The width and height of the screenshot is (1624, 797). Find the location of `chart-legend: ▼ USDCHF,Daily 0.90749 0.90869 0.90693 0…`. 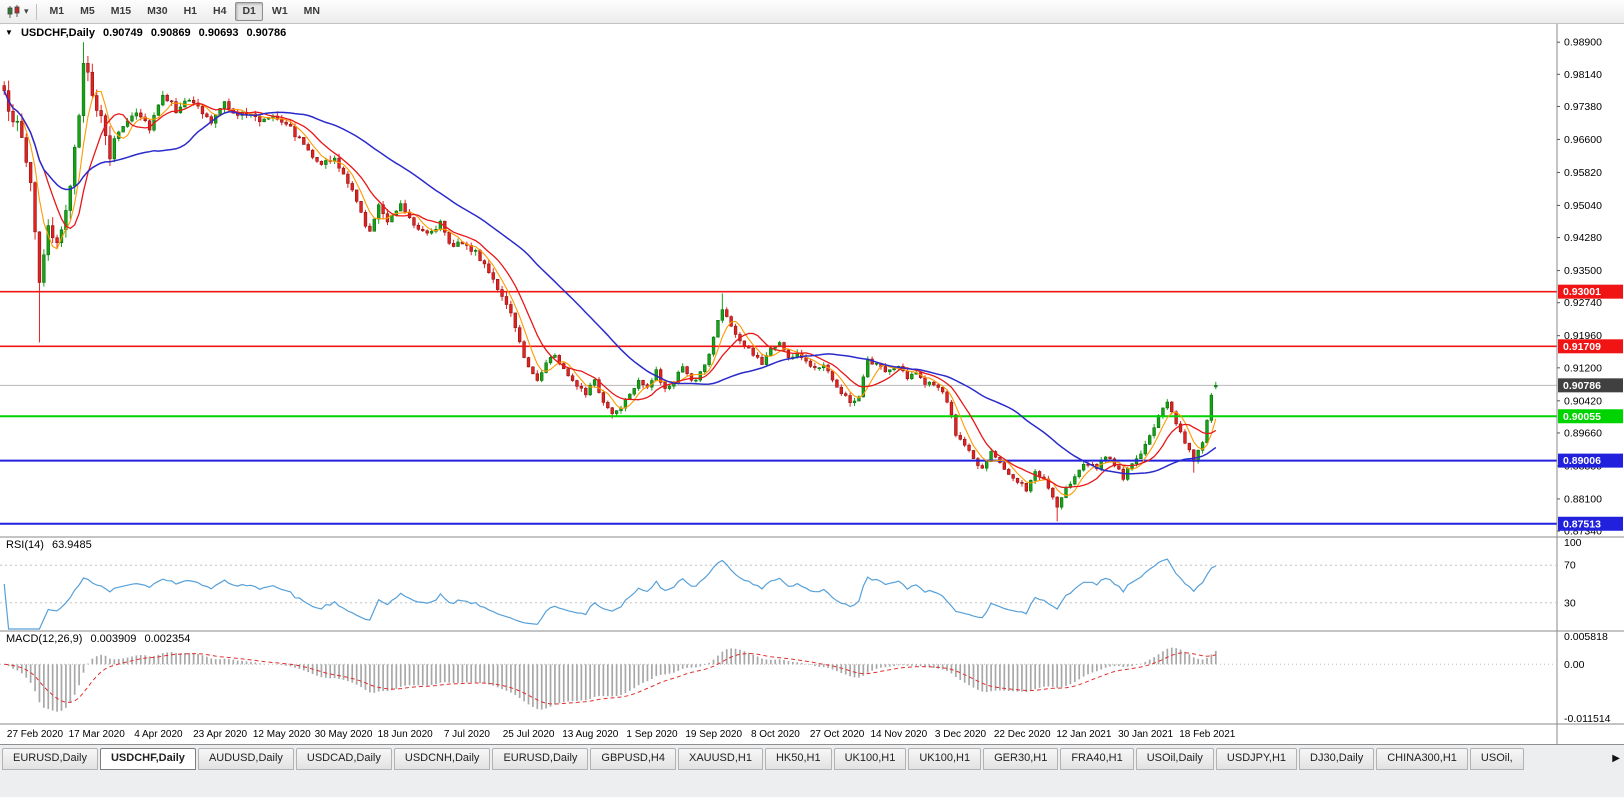

chart-legend: ▼ USDCHF,Daily 0.90749 0.90869 0.90693 0… is located at coordinates (148, 33).